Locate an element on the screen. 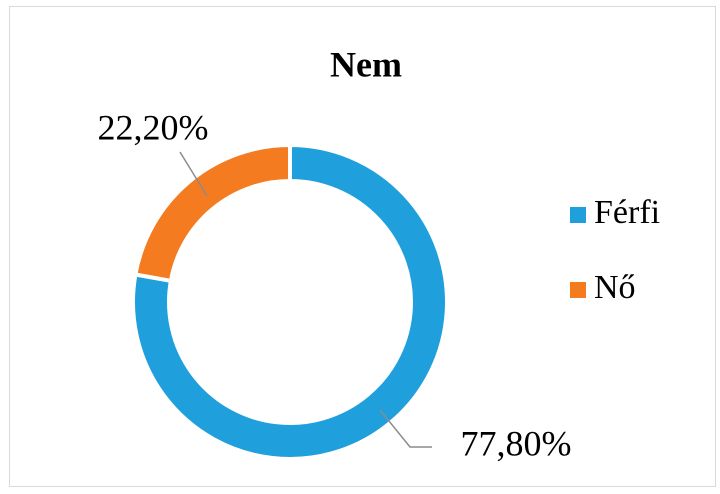  legend-label: Férfi is located at coordinates (627, 212).